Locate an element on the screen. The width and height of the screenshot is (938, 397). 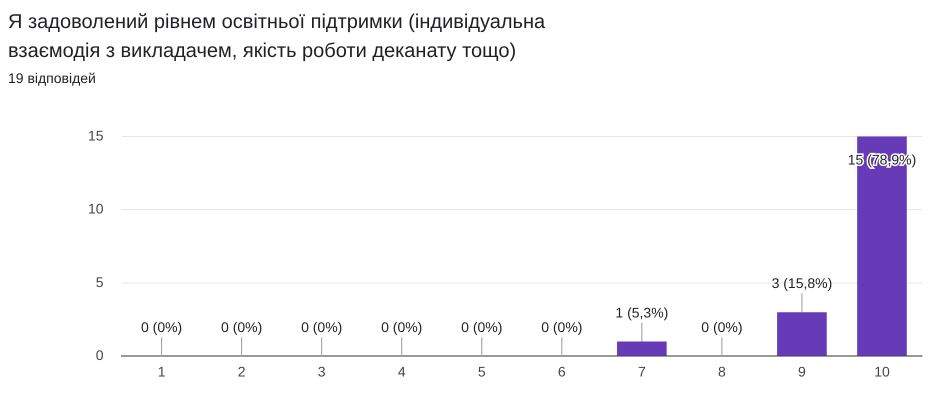
x-tick-label: 3 is located at coordinates (322, 371).